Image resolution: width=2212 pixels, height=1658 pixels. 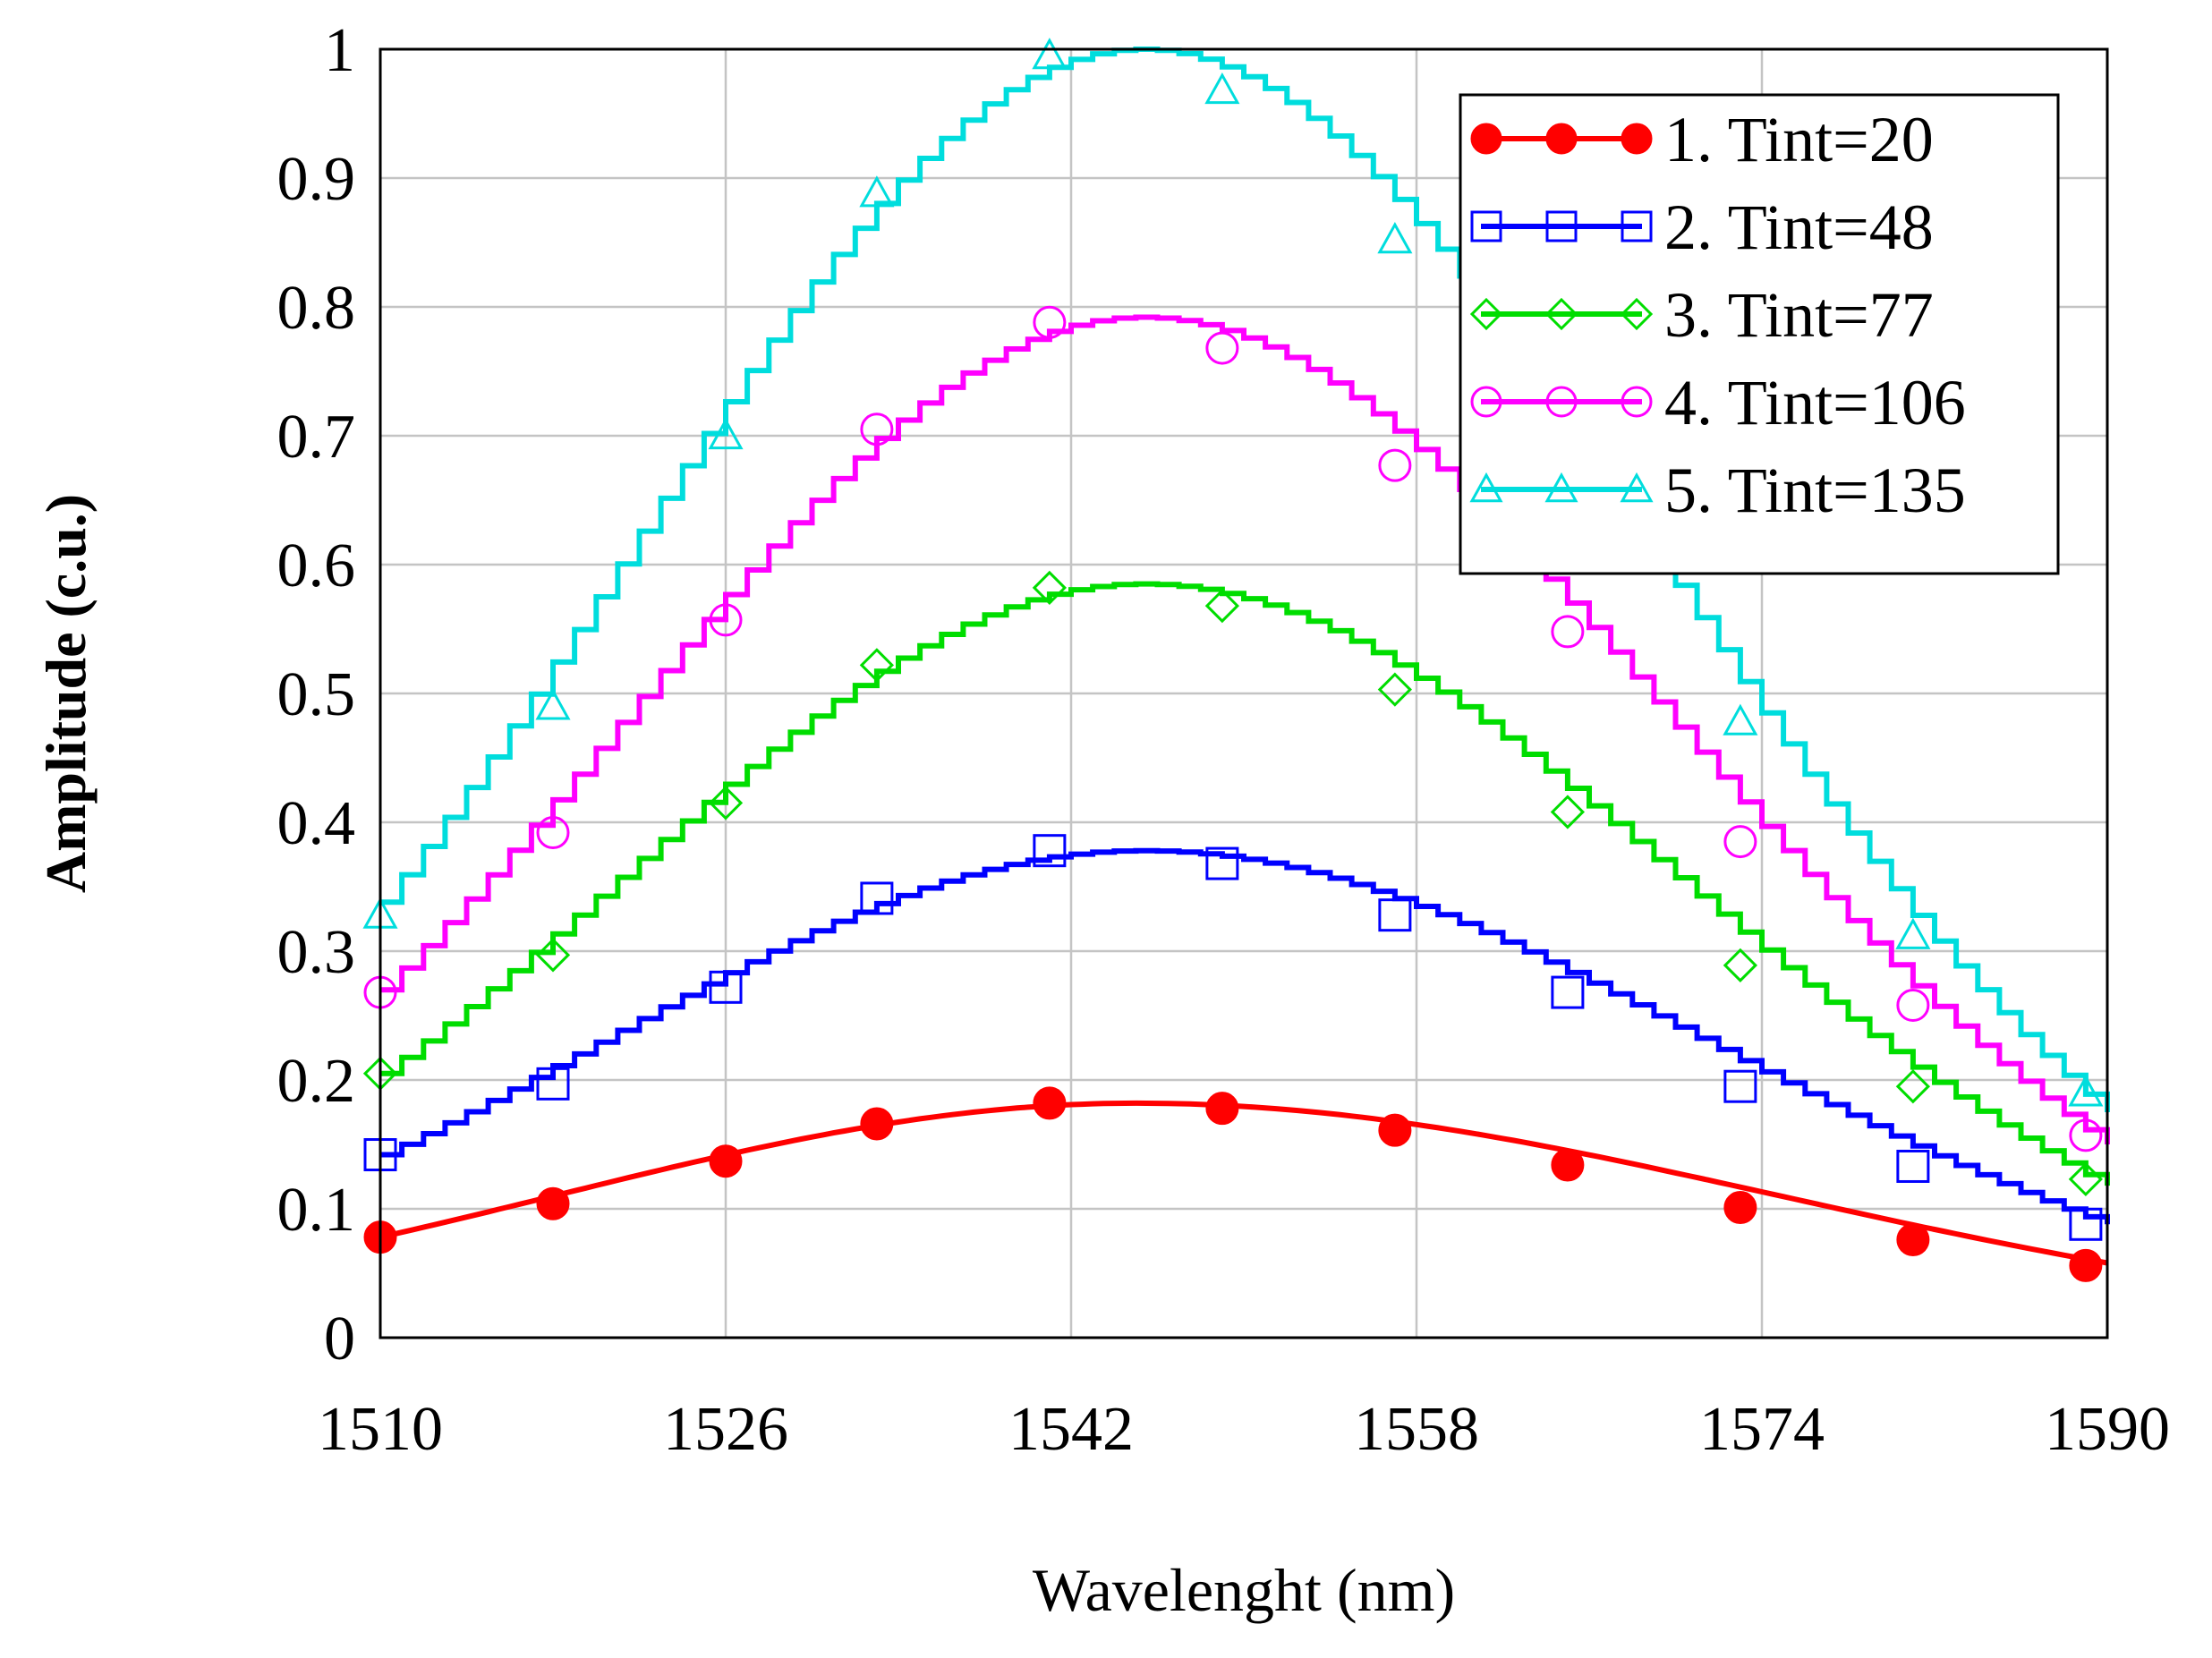 I want to click on legend-label-4: 4. Tint=106, so click(x=1815, y=403).